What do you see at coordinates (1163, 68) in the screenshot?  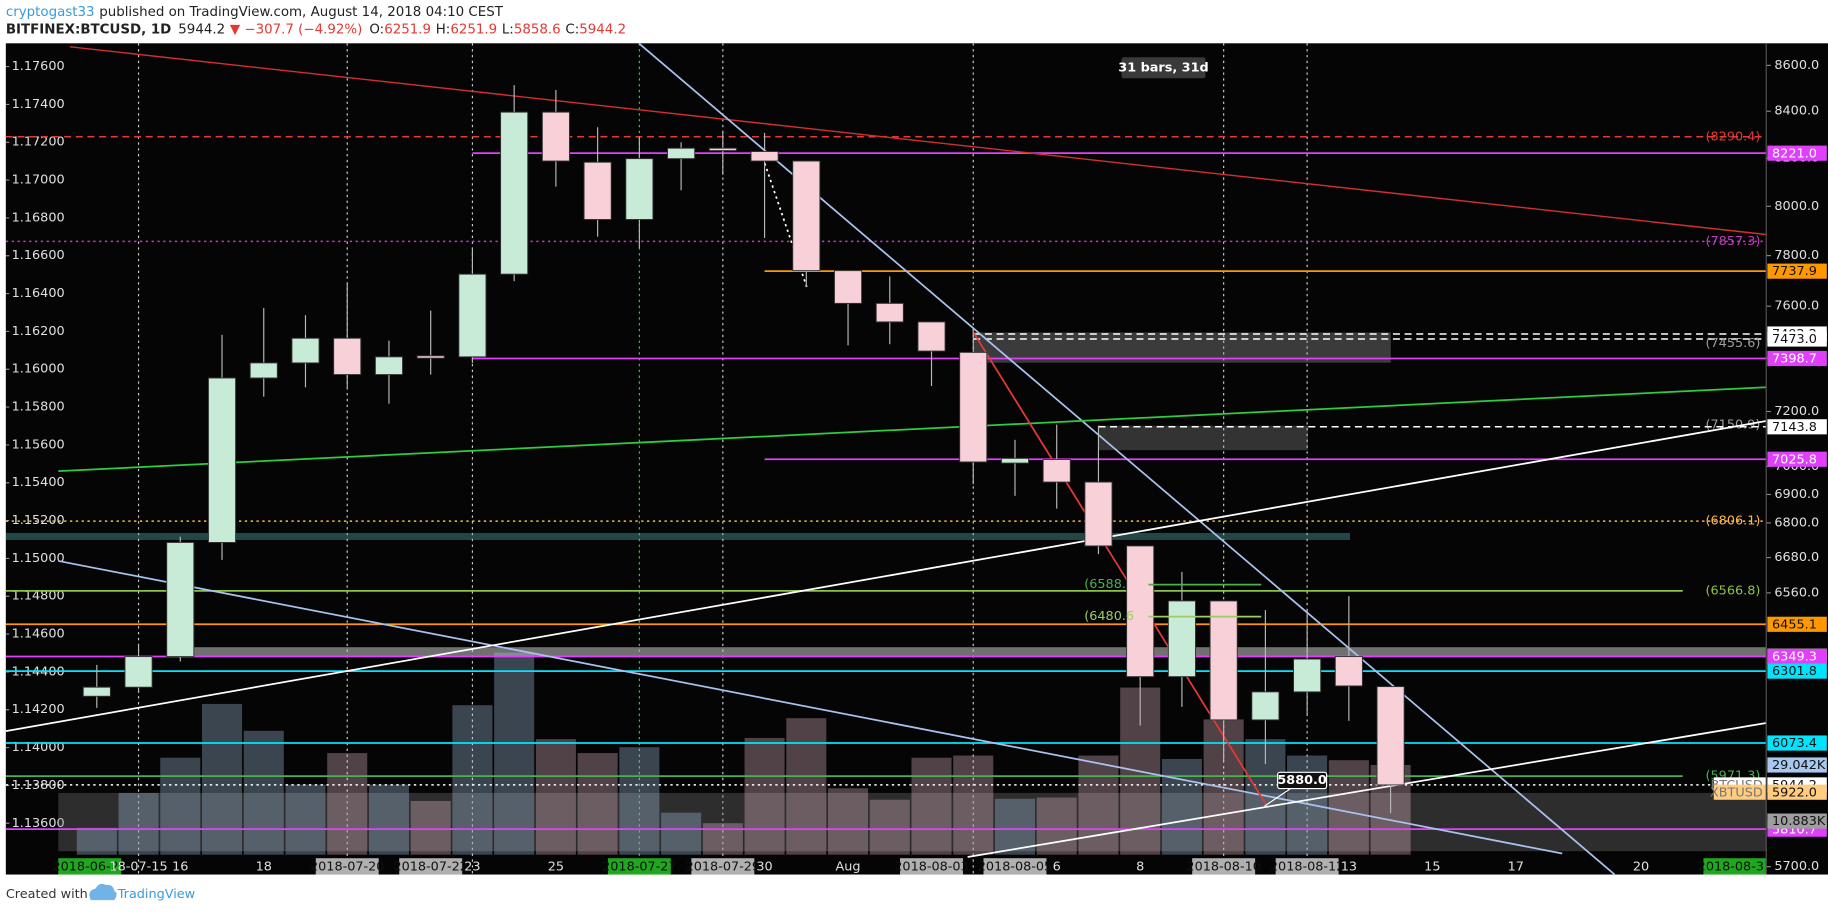 I see `range-box` at bounding box center [1163, 68].